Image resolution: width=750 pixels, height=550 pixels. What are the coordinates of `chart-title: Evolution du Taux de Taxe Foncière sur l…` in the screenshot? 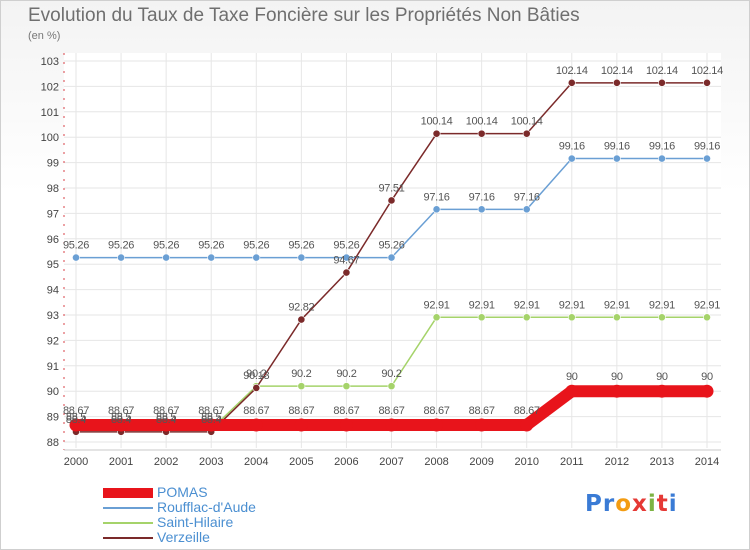 It's located at (304, 15).